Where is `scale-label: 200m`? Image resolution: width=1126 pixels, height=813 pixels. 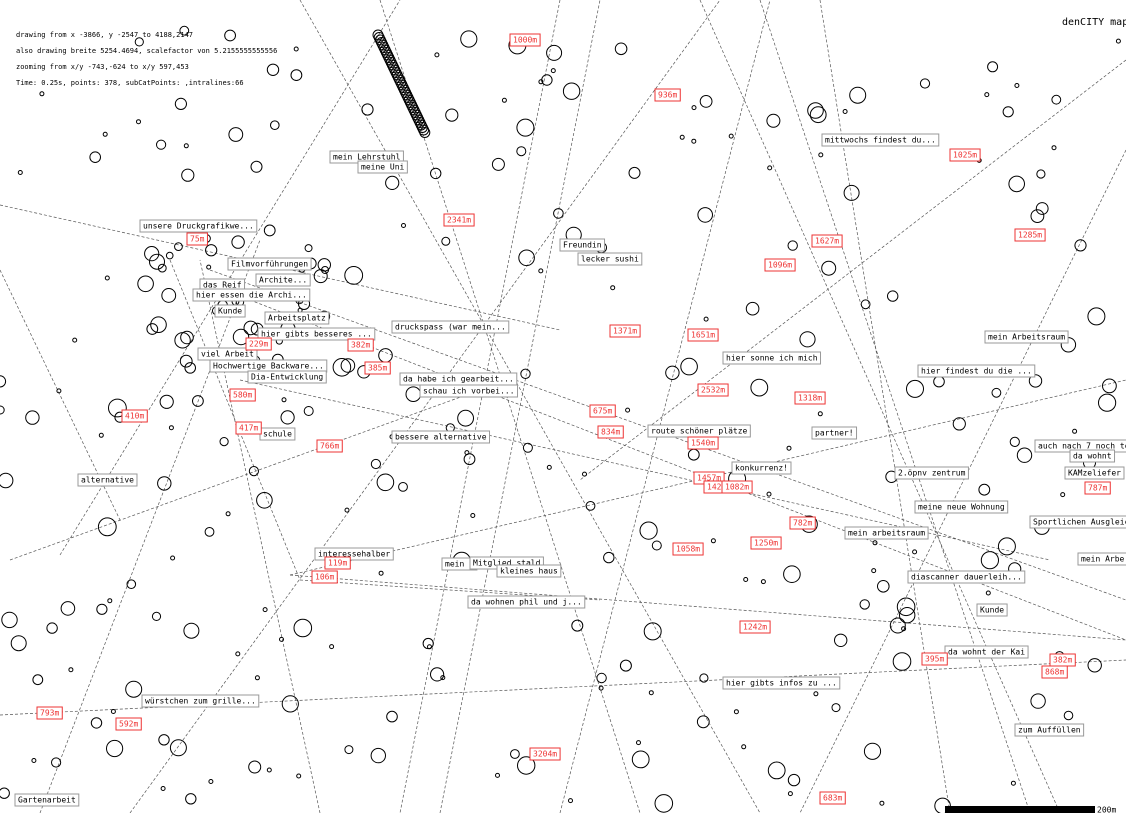
scale-label: 200m is located at coordinates (1106, 809).